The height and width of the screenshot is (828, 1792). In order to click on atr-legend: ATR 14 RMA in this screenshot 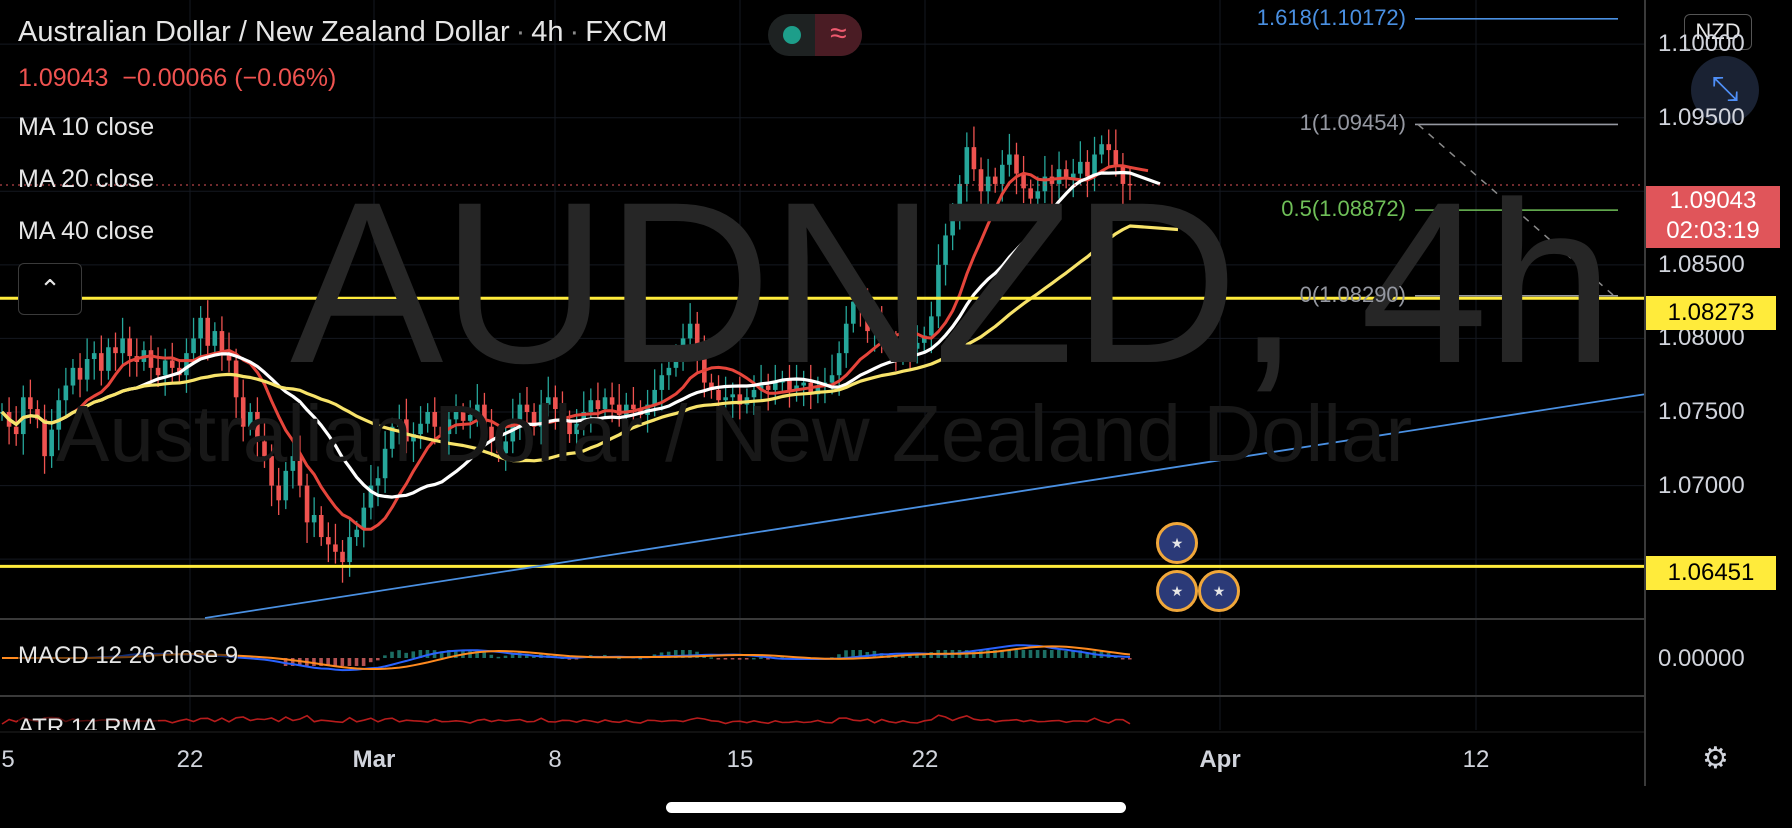, I will do `click(88, 723)`.